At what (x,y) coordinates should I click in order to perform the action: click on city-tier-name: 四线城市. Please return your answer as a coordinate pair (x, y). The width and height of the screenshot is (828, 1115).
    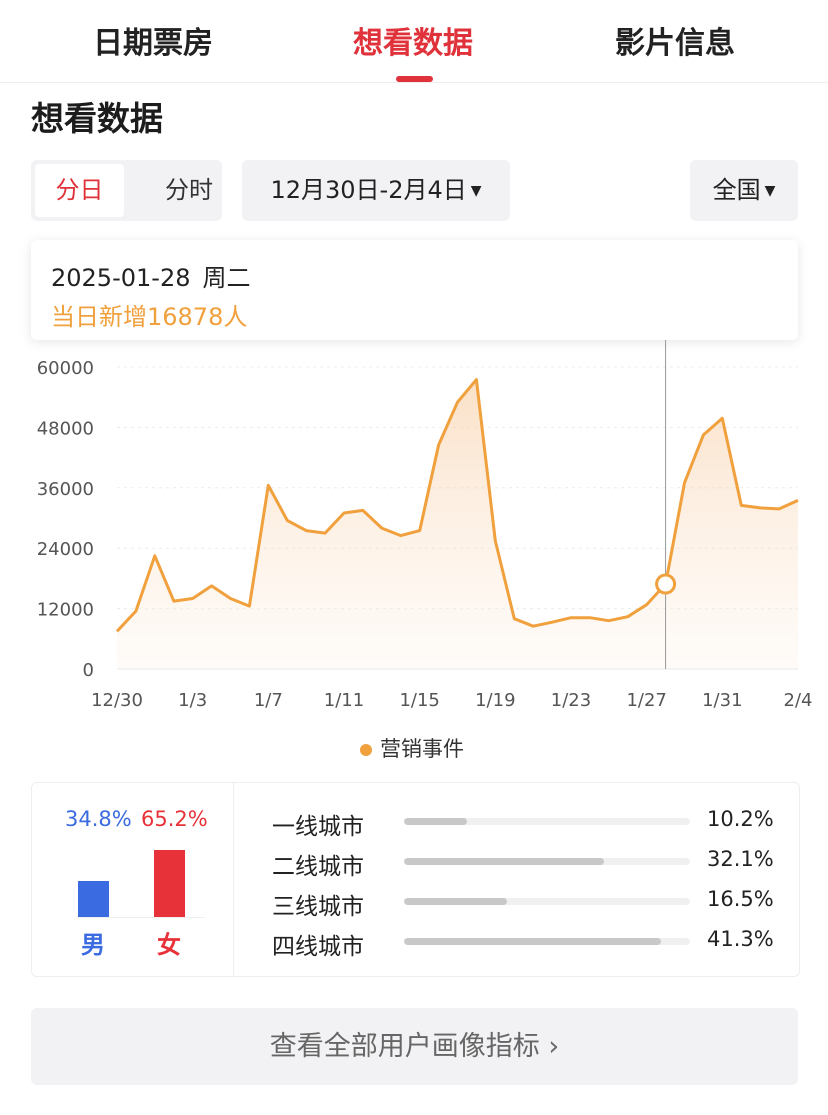
    Looking at the image, I should click on (318, 947).